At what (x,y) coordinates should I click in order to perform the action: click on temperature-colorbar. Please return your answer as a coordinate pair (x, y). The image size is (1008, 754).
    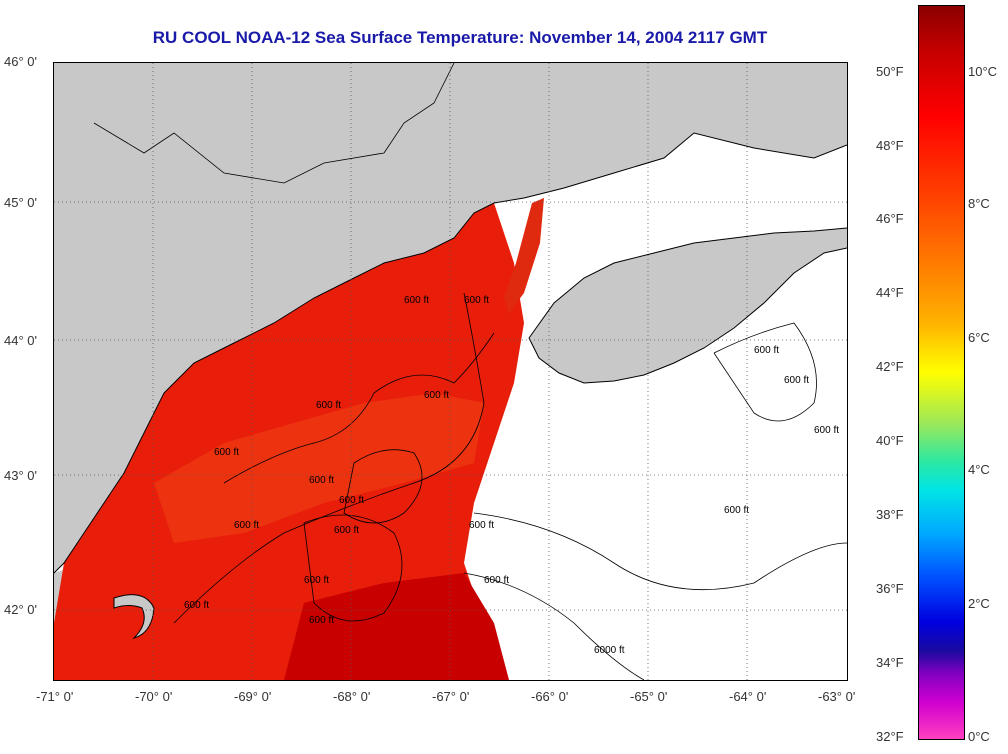
    Looking at the image, I should click on (941, 372).